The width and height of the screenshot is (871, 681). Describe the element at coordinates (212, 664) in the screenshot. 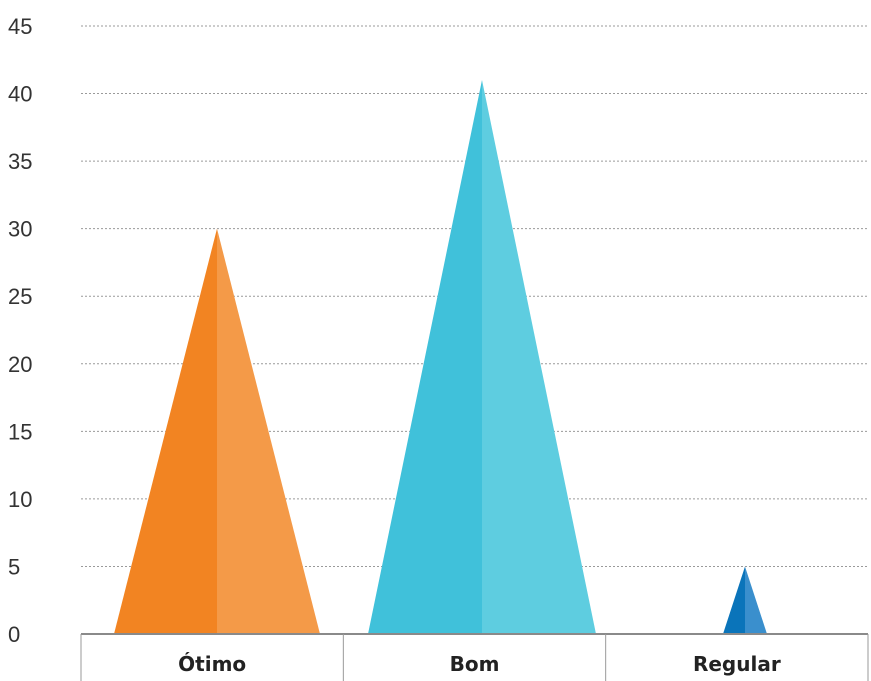

I see `x-category-label: Ótimo` at that location.